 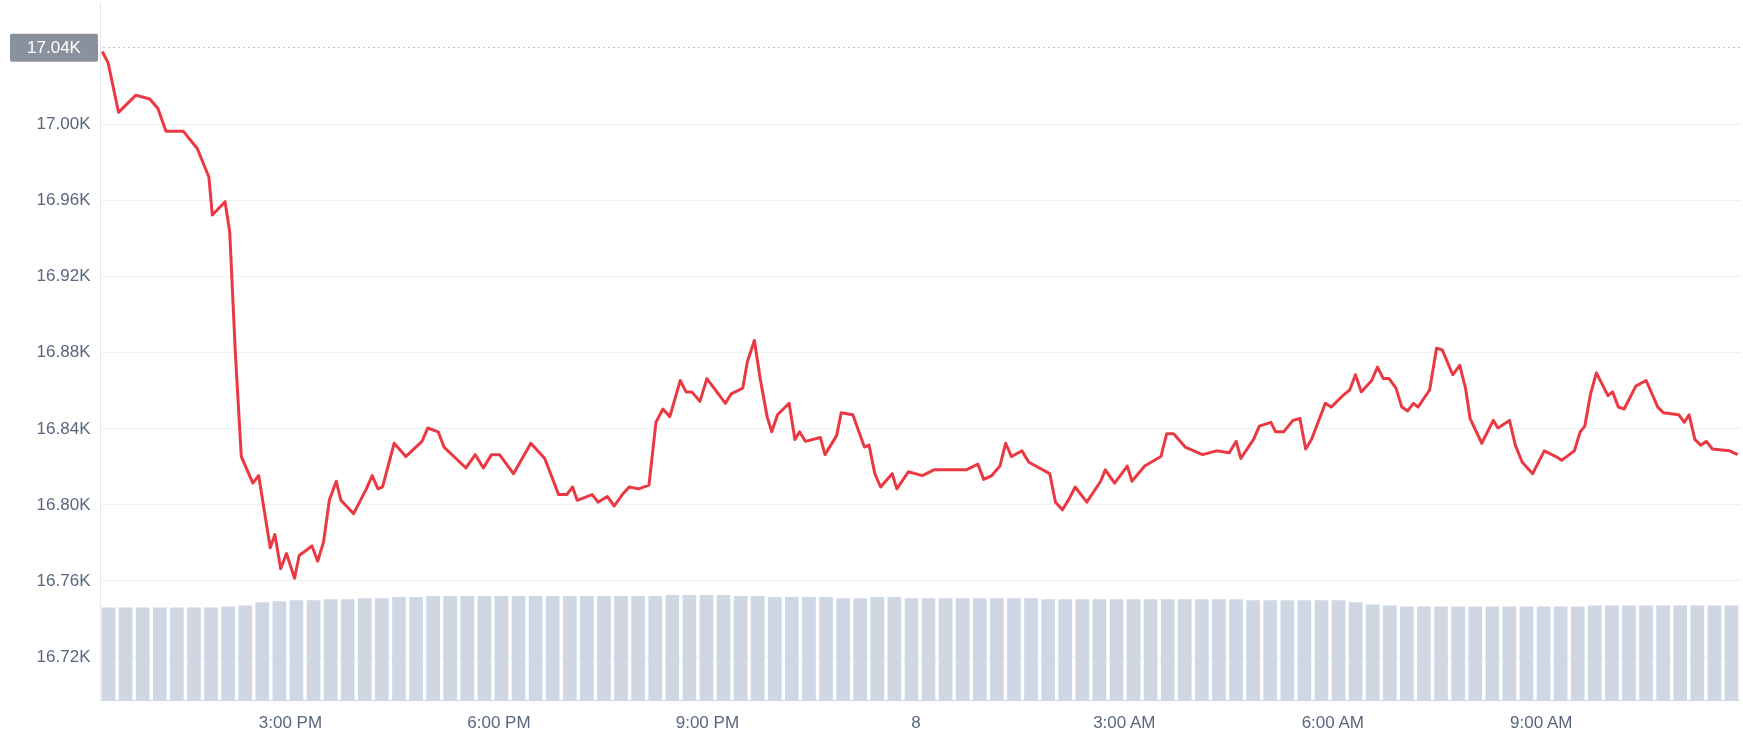 What do you see at coordinates (707, 722) in the screenshot?
I see `x-tick-label: 9:00 PM` at bounding box center [707, 722].